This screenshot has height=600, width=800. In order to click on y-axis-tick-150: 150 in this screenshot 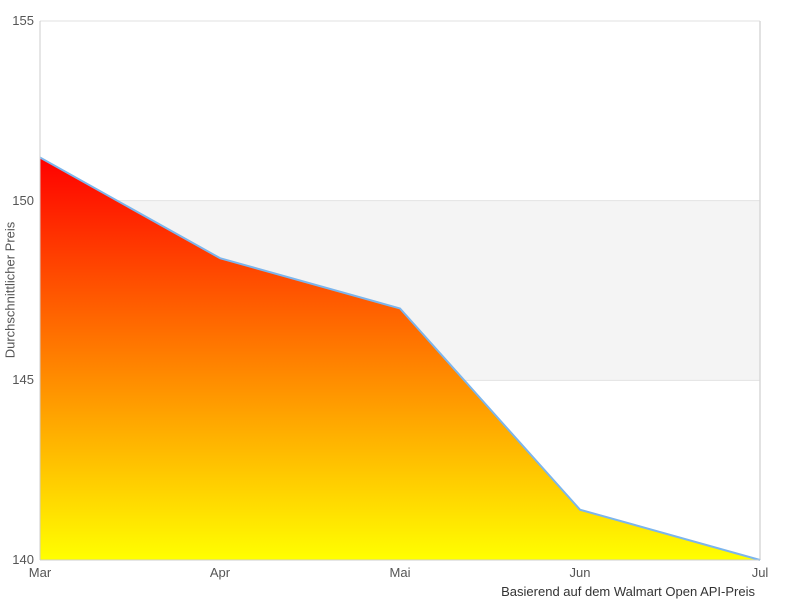, I will do `click(23, 200)`.